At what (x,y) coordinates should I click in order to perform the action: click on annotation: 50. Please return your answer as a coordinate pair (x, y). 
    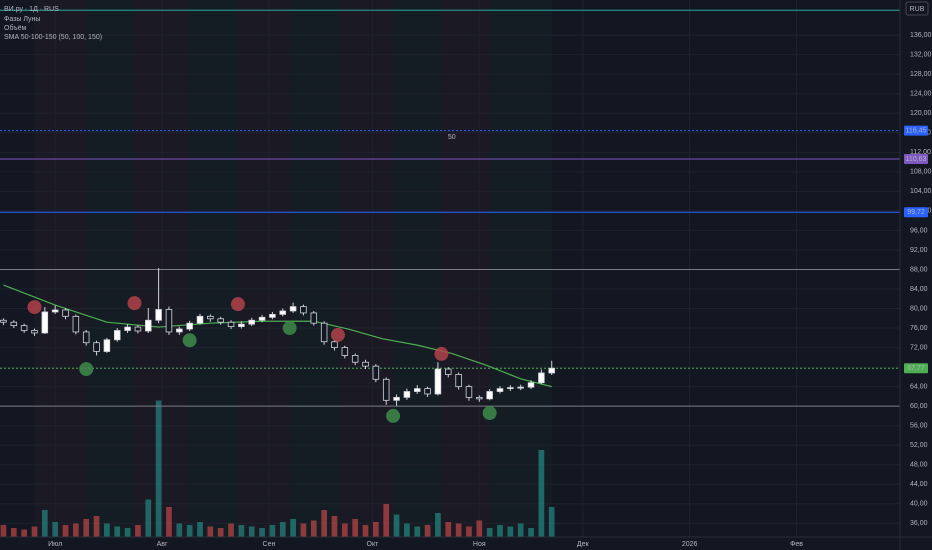
    Looking at the image, I should click on (452, 137).